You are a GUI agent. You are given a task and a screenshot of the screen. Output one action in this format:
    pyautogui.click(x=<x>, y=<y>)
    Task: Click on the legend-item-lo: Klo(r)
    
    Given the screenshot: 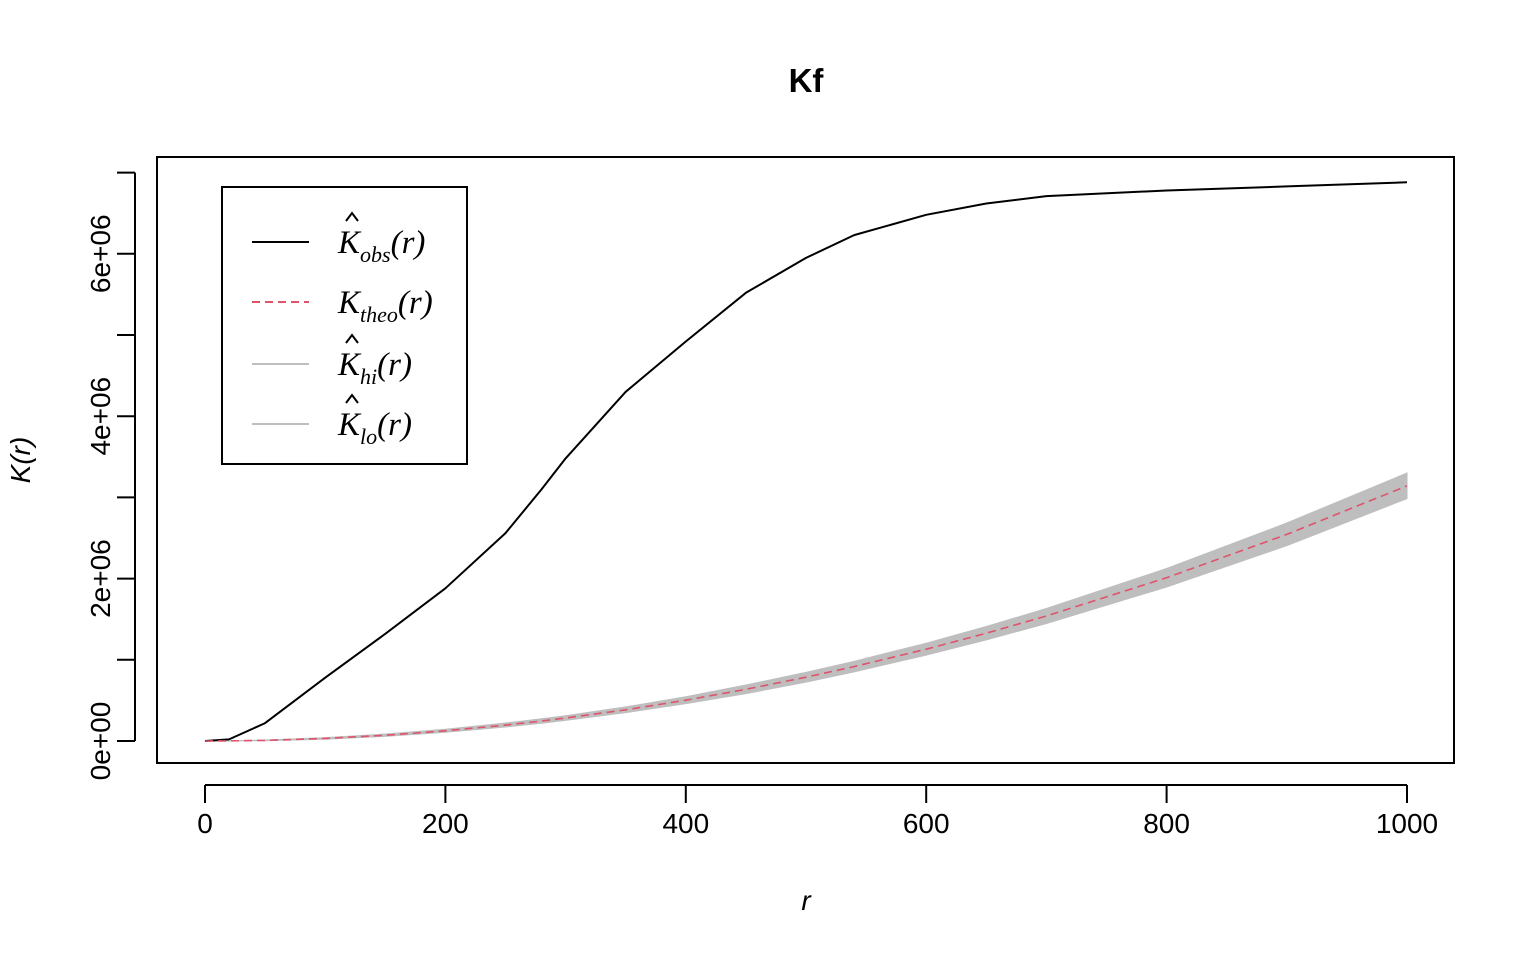 What is the action you would take?
    pyautogui.click(x=332, y=421)
    